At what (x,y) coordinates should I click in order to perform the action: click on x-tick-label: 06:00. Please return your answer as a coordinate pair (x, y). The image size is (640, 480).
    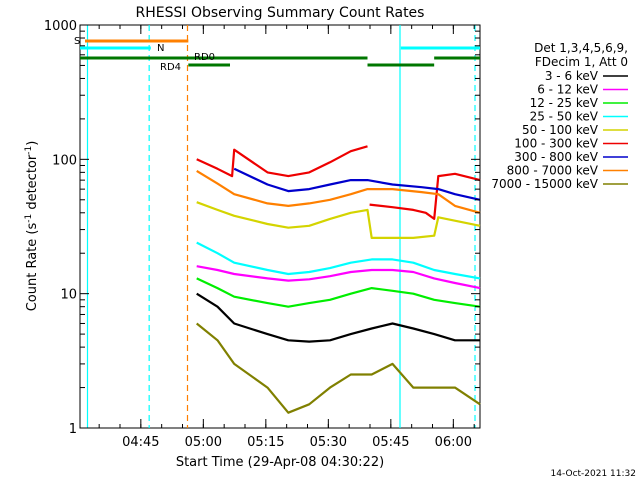
    Looking at the image, I should click on (453, 442).